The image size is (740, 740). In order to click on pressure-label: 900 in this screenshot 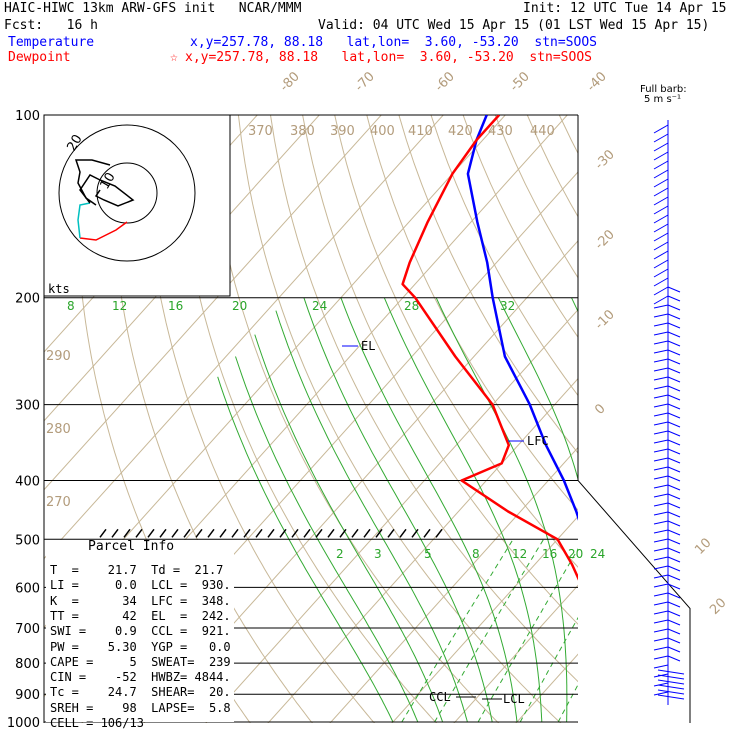, I will do `click(27, 695)`.